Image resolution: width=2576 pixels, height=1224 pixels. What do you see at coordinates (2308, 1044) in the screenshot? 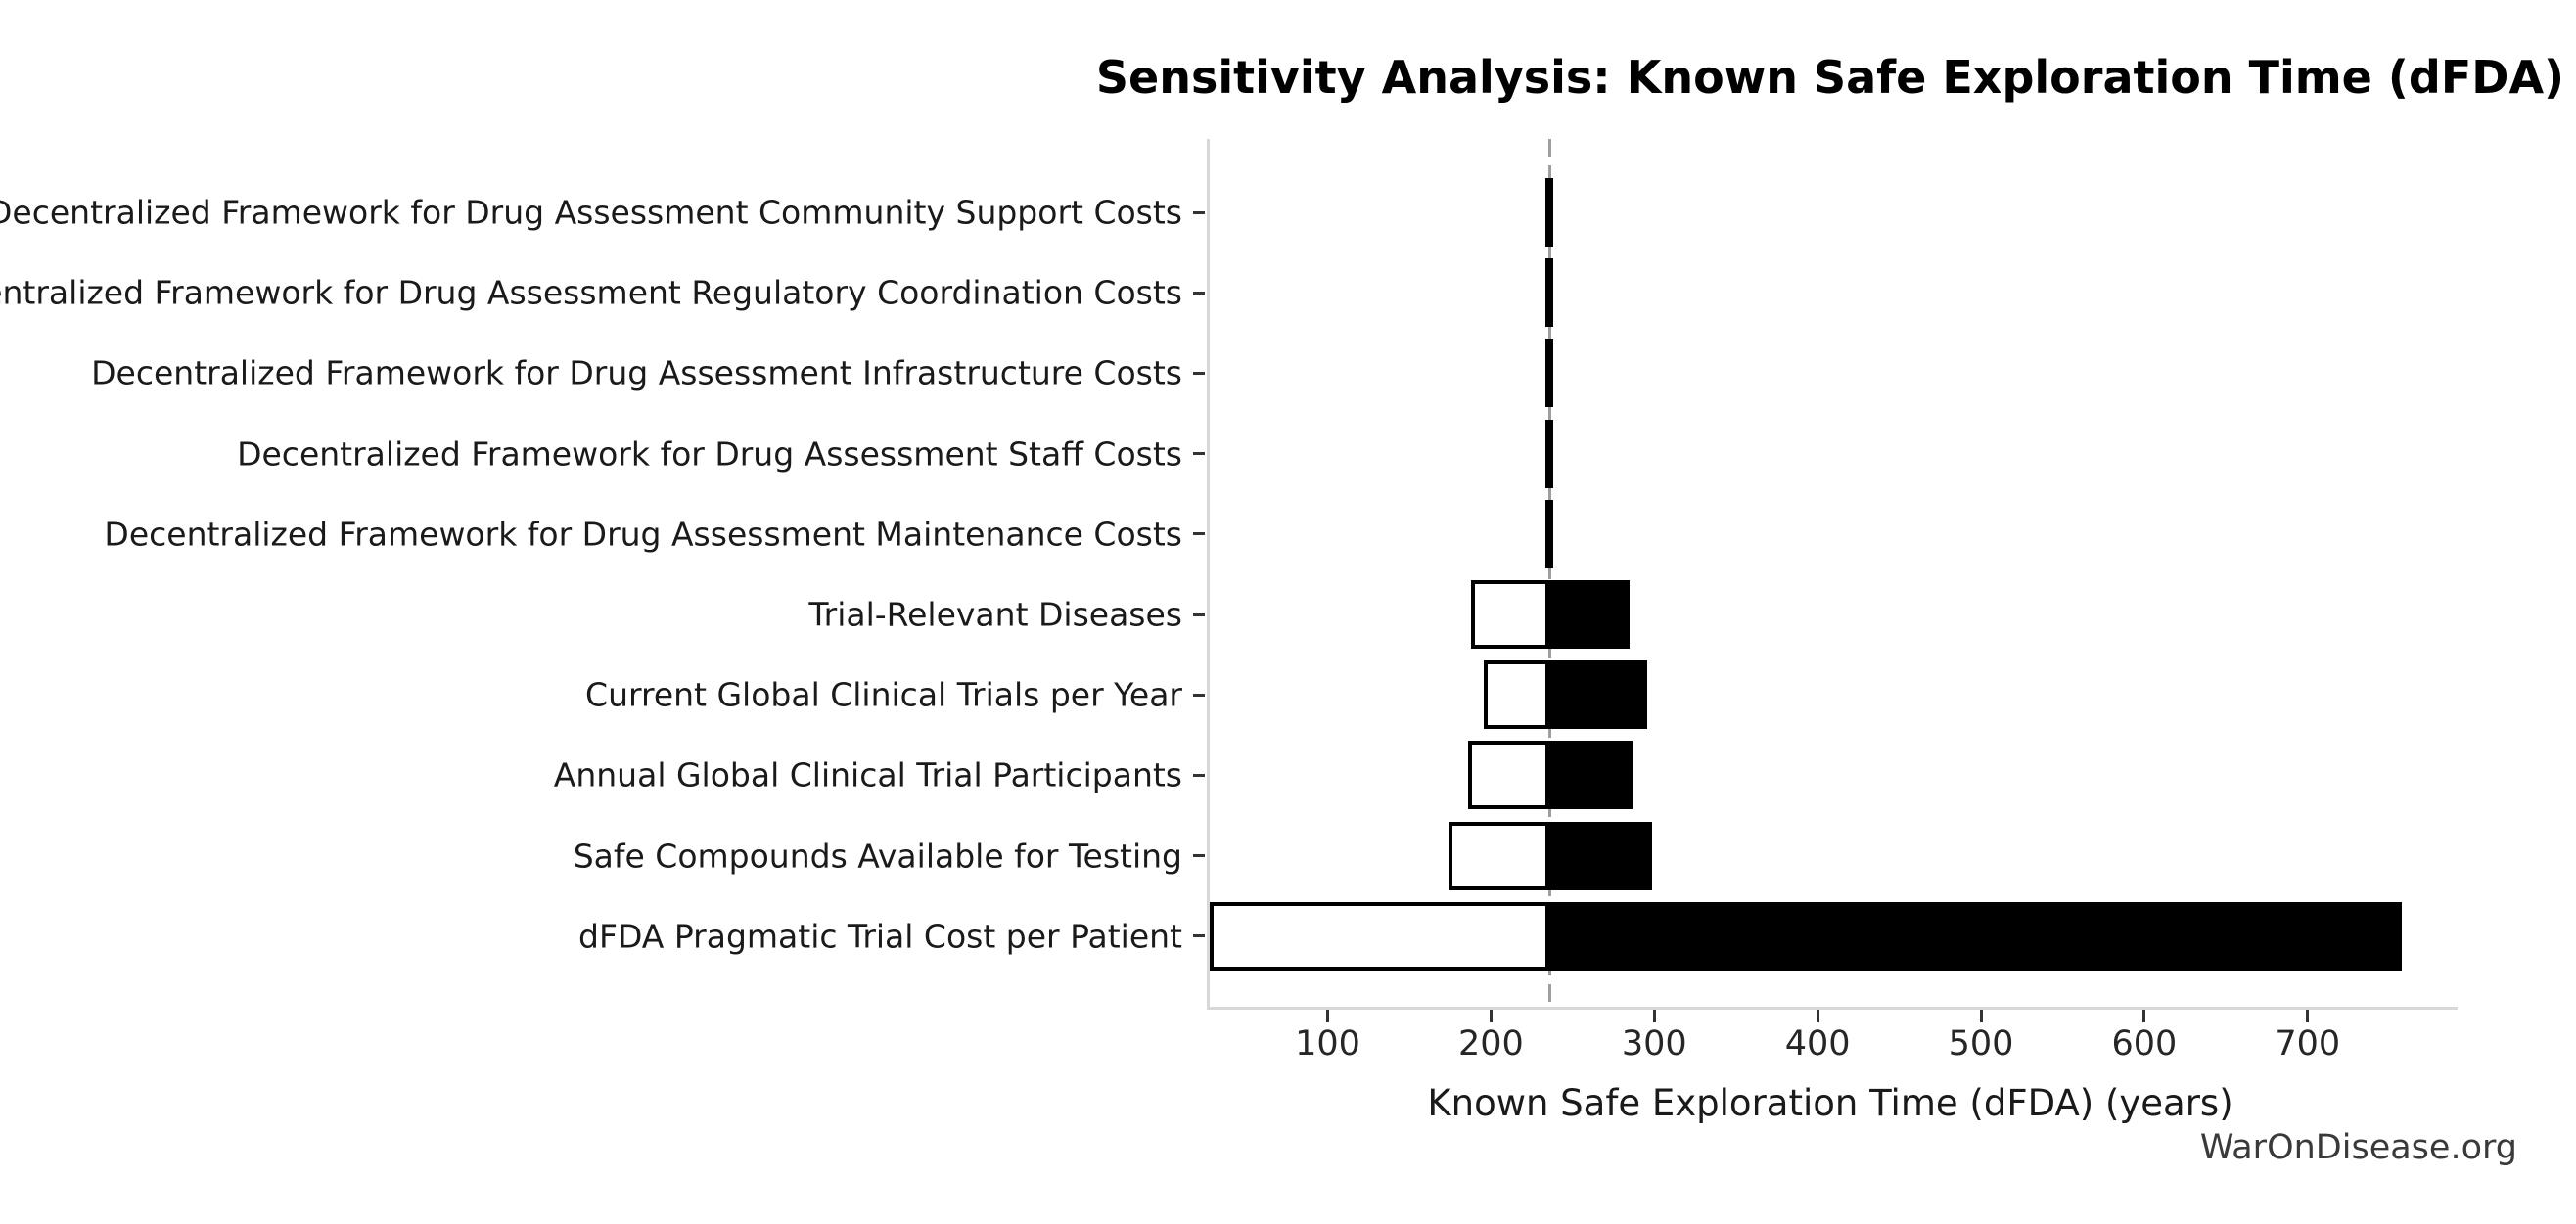
I see `x-tick-label: 700` at bounding box center [2308, 1044].